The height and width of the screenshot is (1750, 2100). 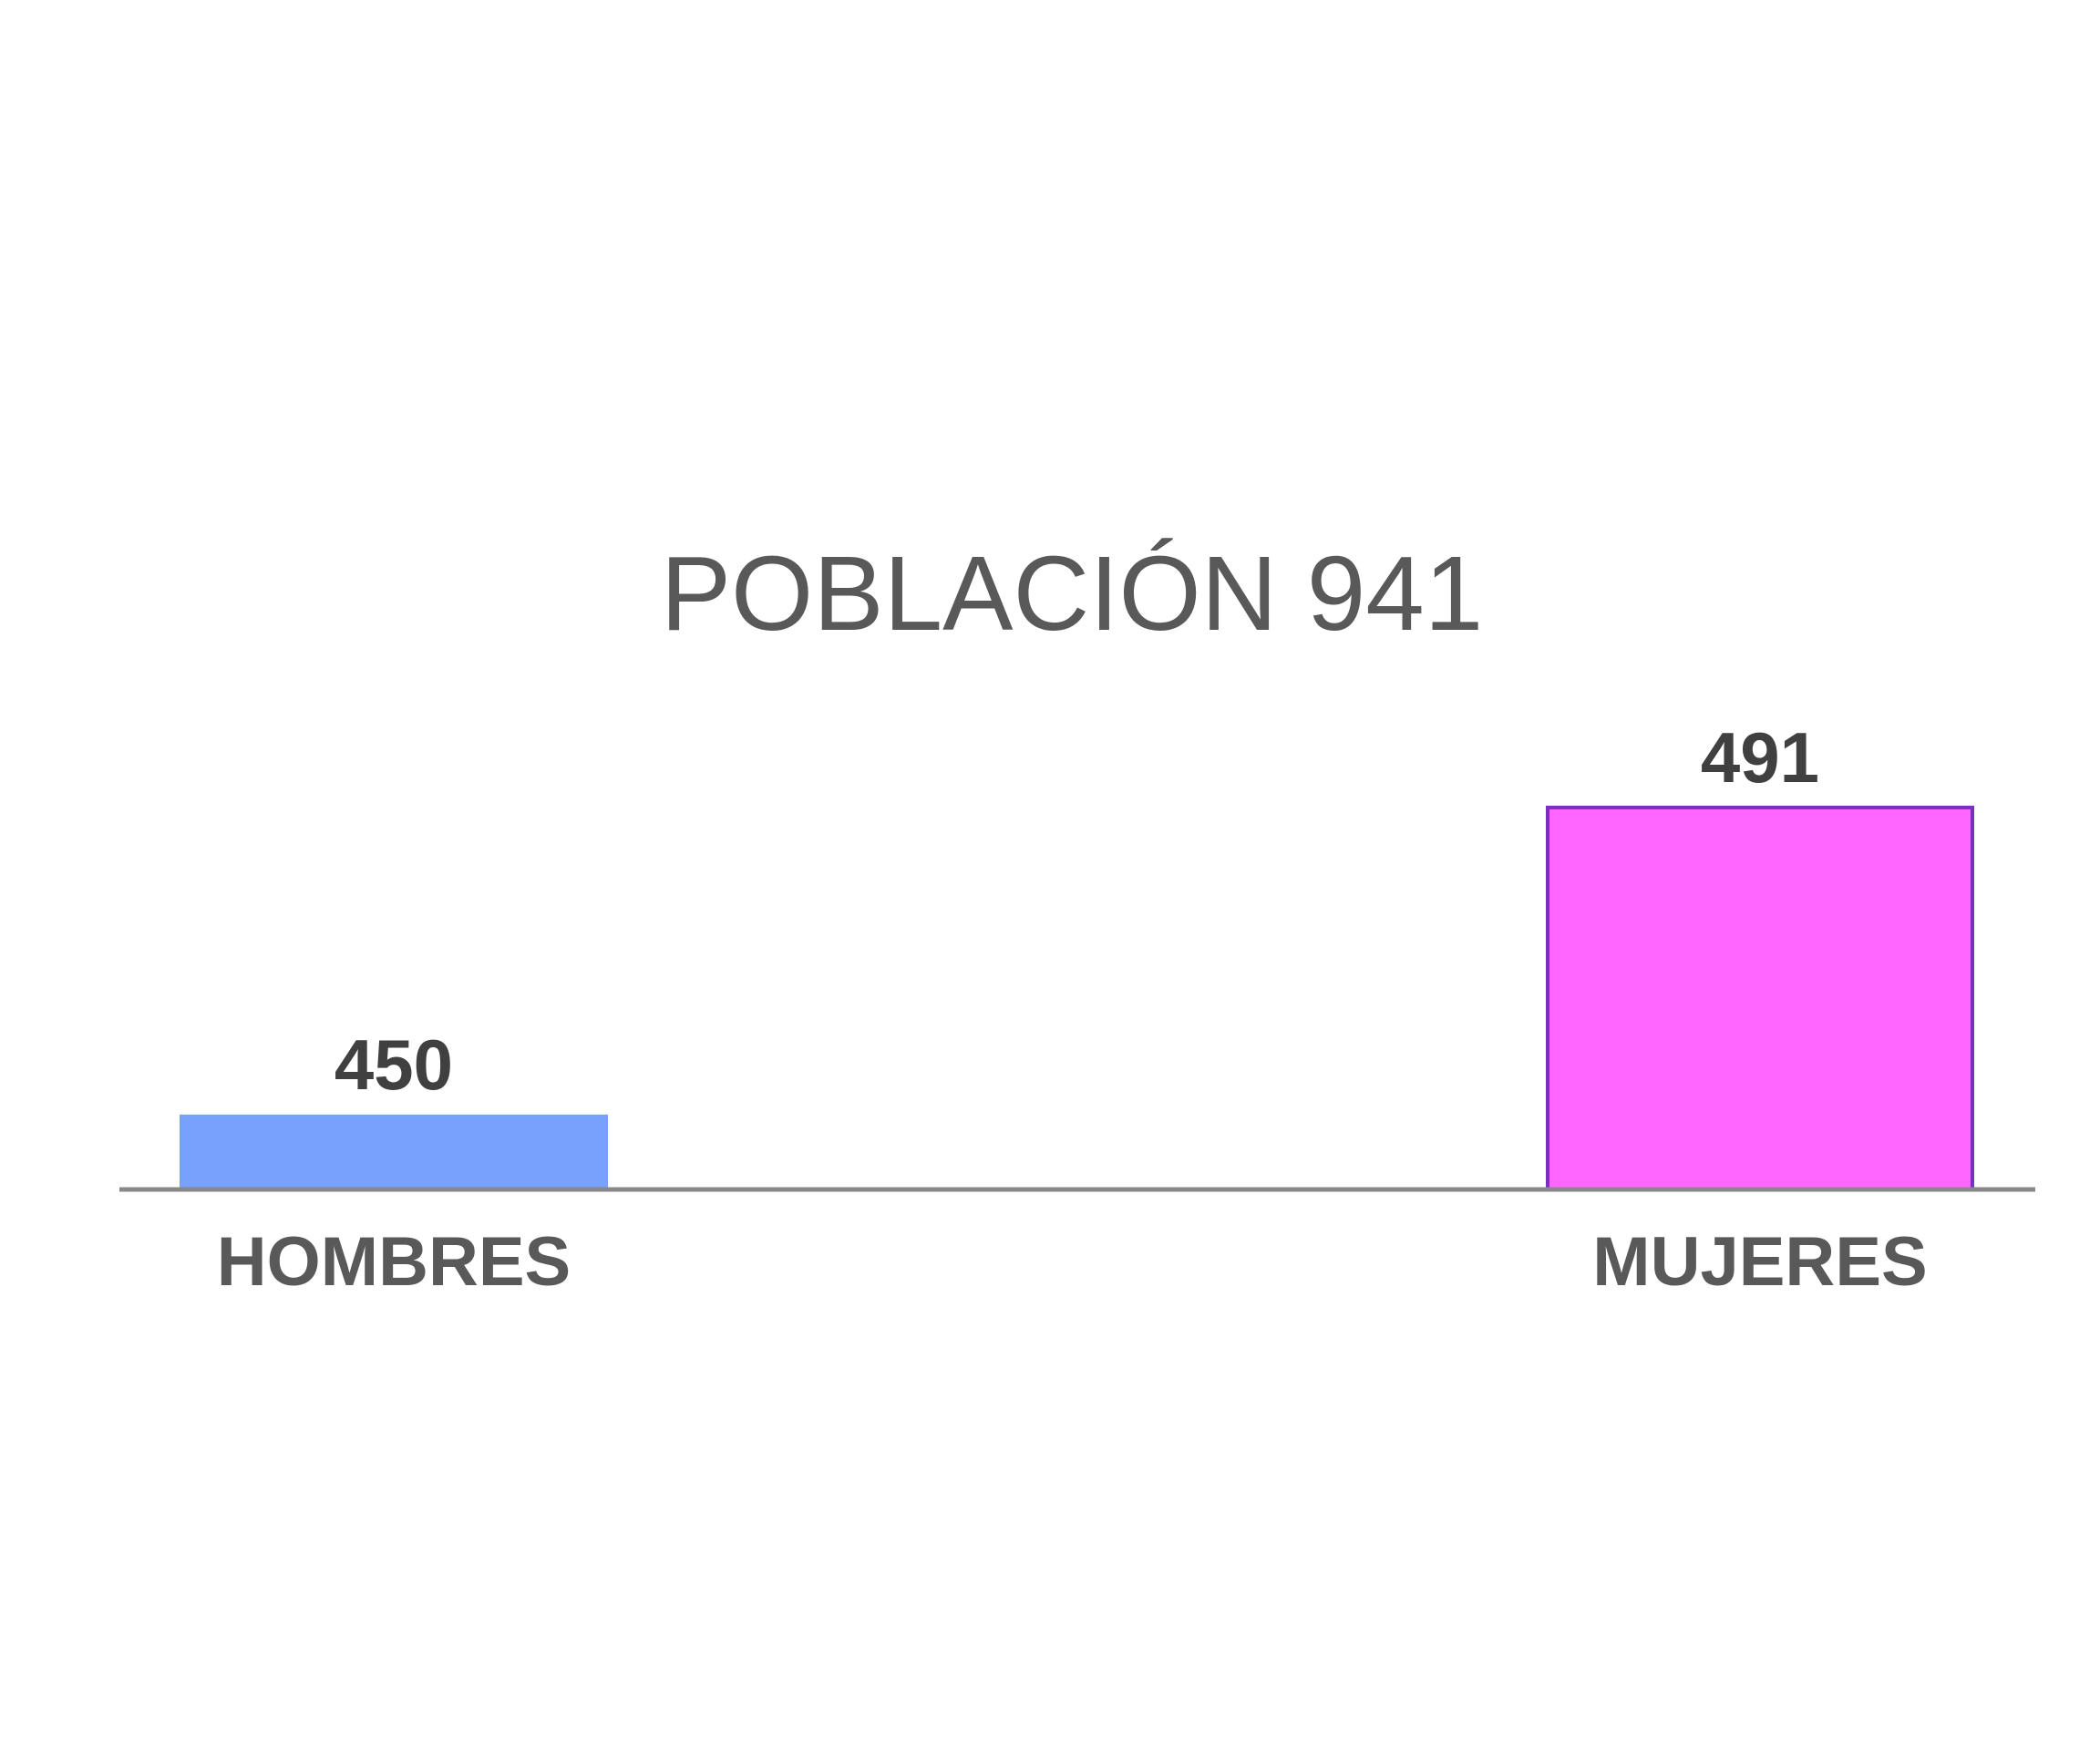 I want to click on bar-hombres, so click(x=394, y=1152).